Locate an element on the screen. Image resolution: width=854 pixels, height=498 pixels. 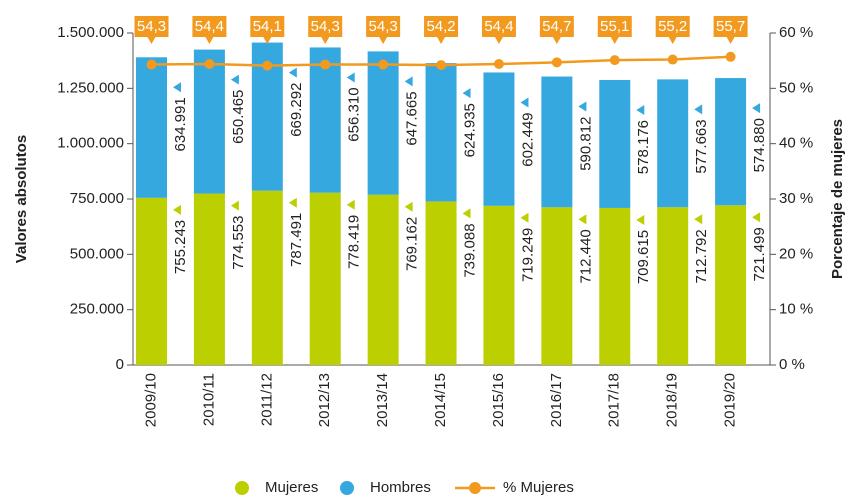
x-tick-label: 2013/14 is located at coordinates (382, 400).